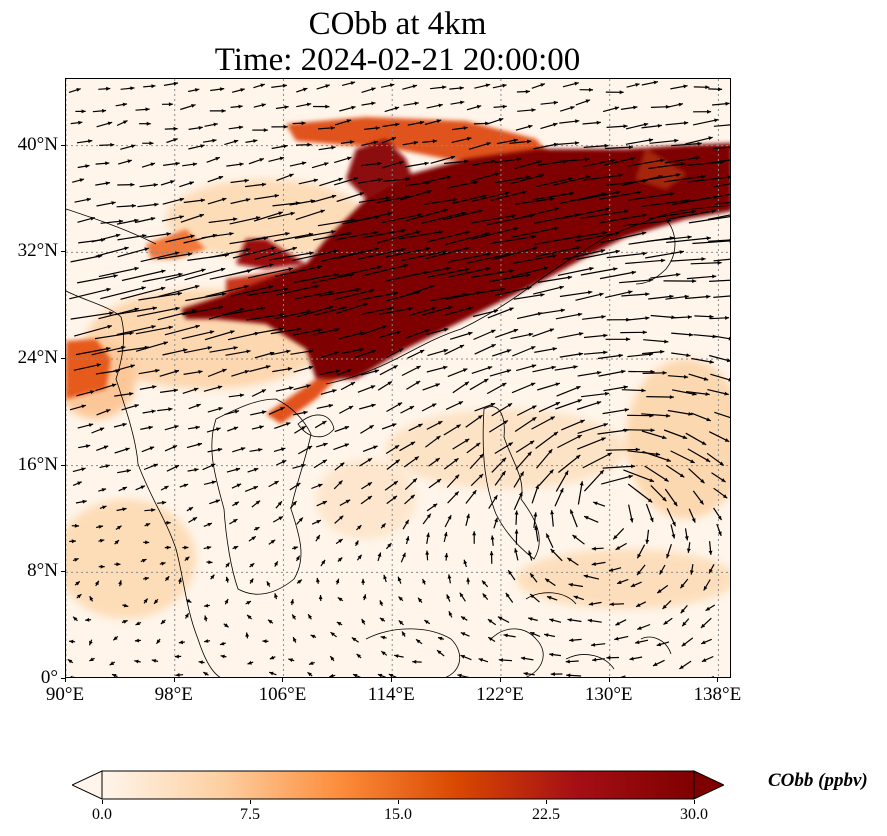 The image size is (887, 836). Describe the element at coordinates (609, 680) in the screenshot. I see `x-tick-mark` at that location.